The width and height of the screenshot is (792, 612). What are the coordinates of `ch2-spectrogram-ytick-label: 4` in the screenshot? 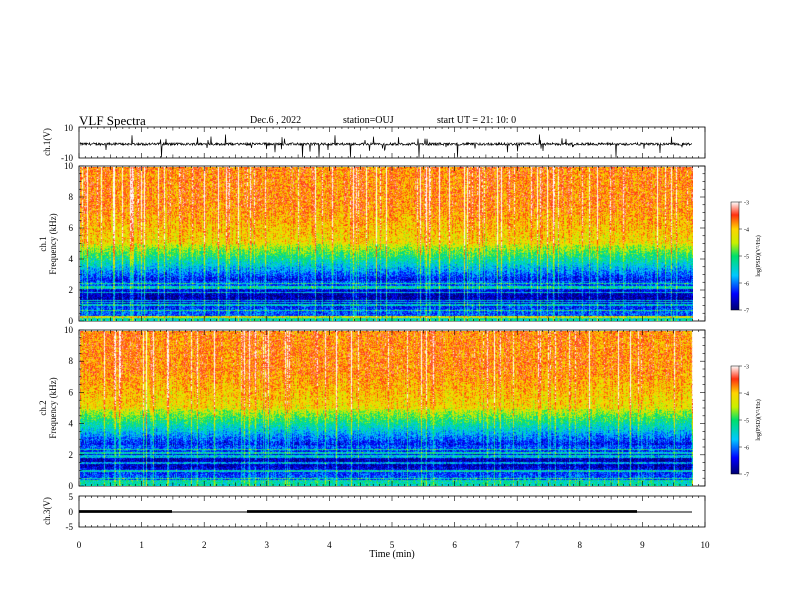 It's located at (71, 424).